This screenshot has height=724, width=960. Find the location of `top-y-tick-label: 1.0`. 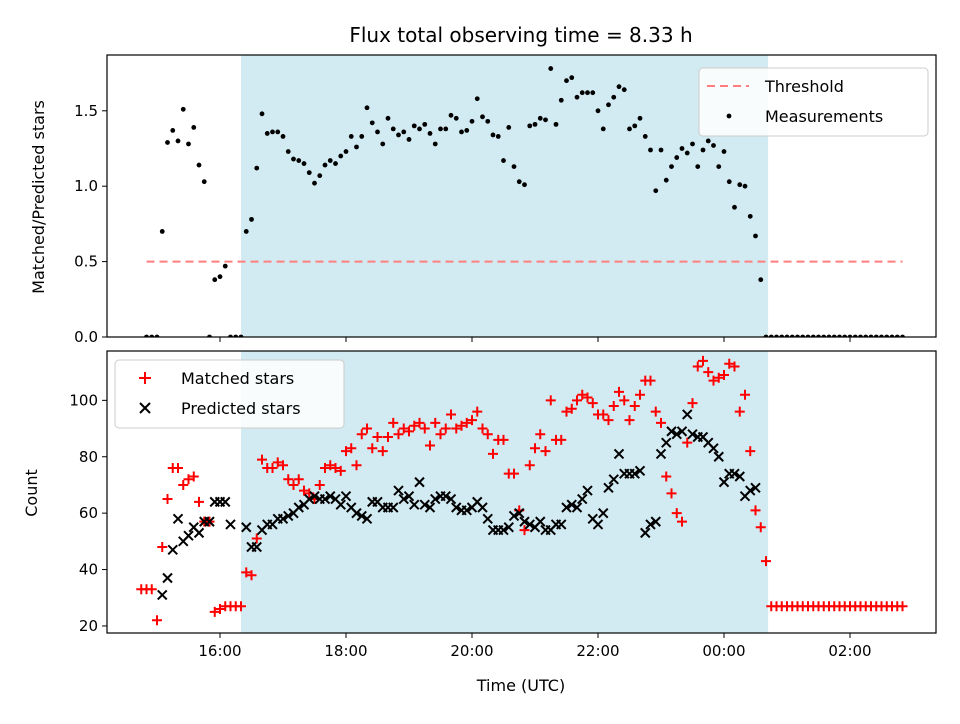

top-y-tick-label: 1.0 is located at coordinates (86, 186).